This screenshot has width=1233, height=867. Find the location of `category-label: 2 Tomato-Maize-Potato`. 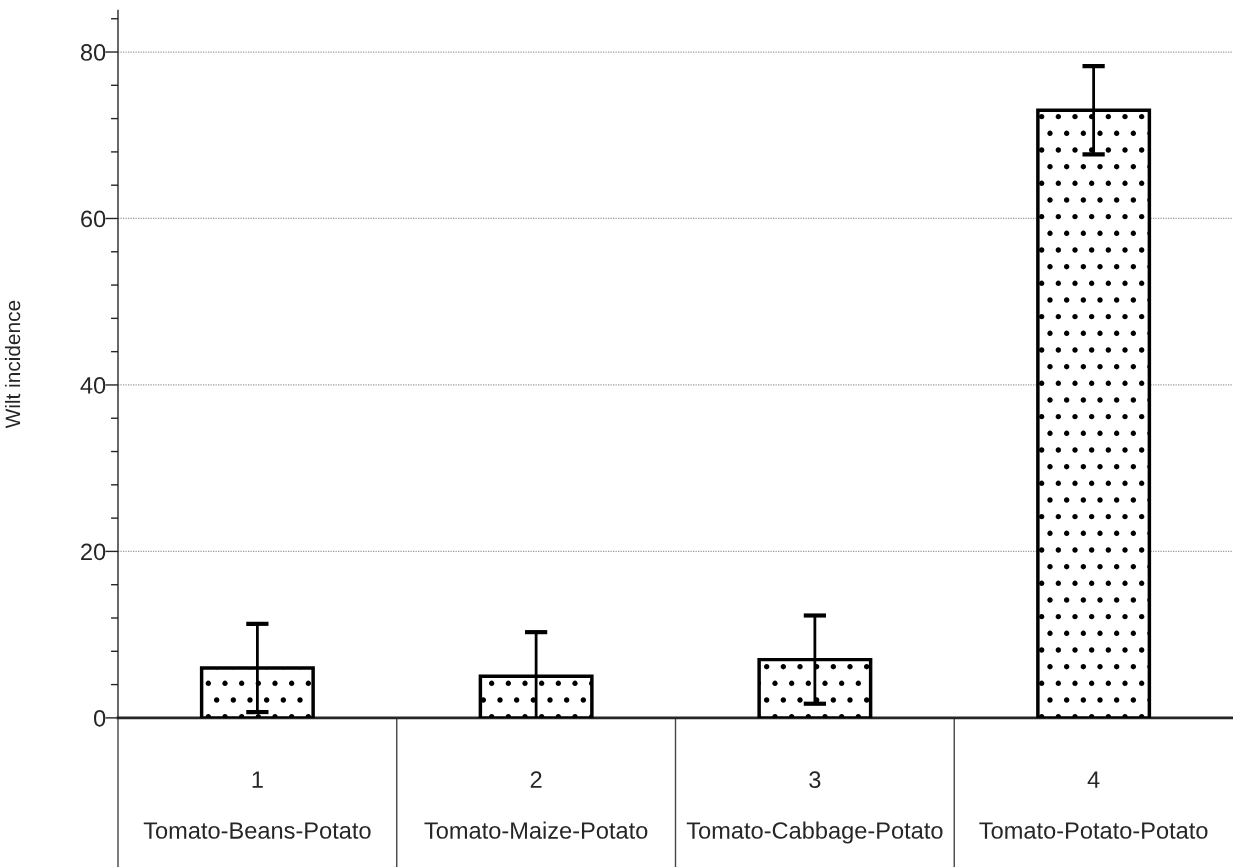

category-label: 2 Tomato-Maize-Potato is located at coordinates (536, 805).